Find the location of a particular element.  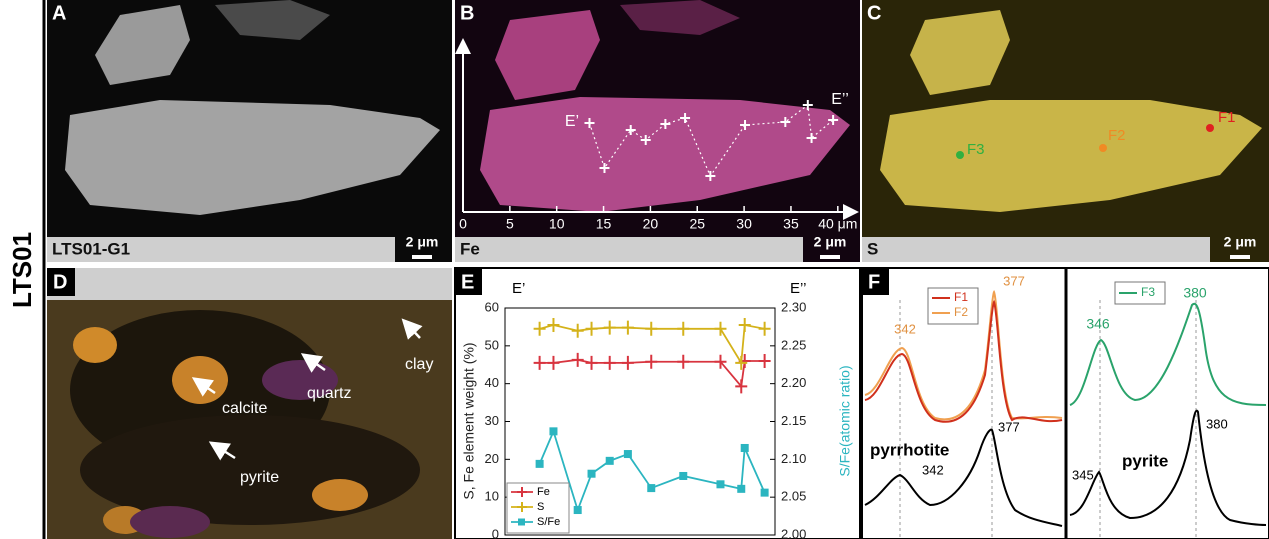

mineral-label: pyrrhotite is located at coordinates (909, 449).